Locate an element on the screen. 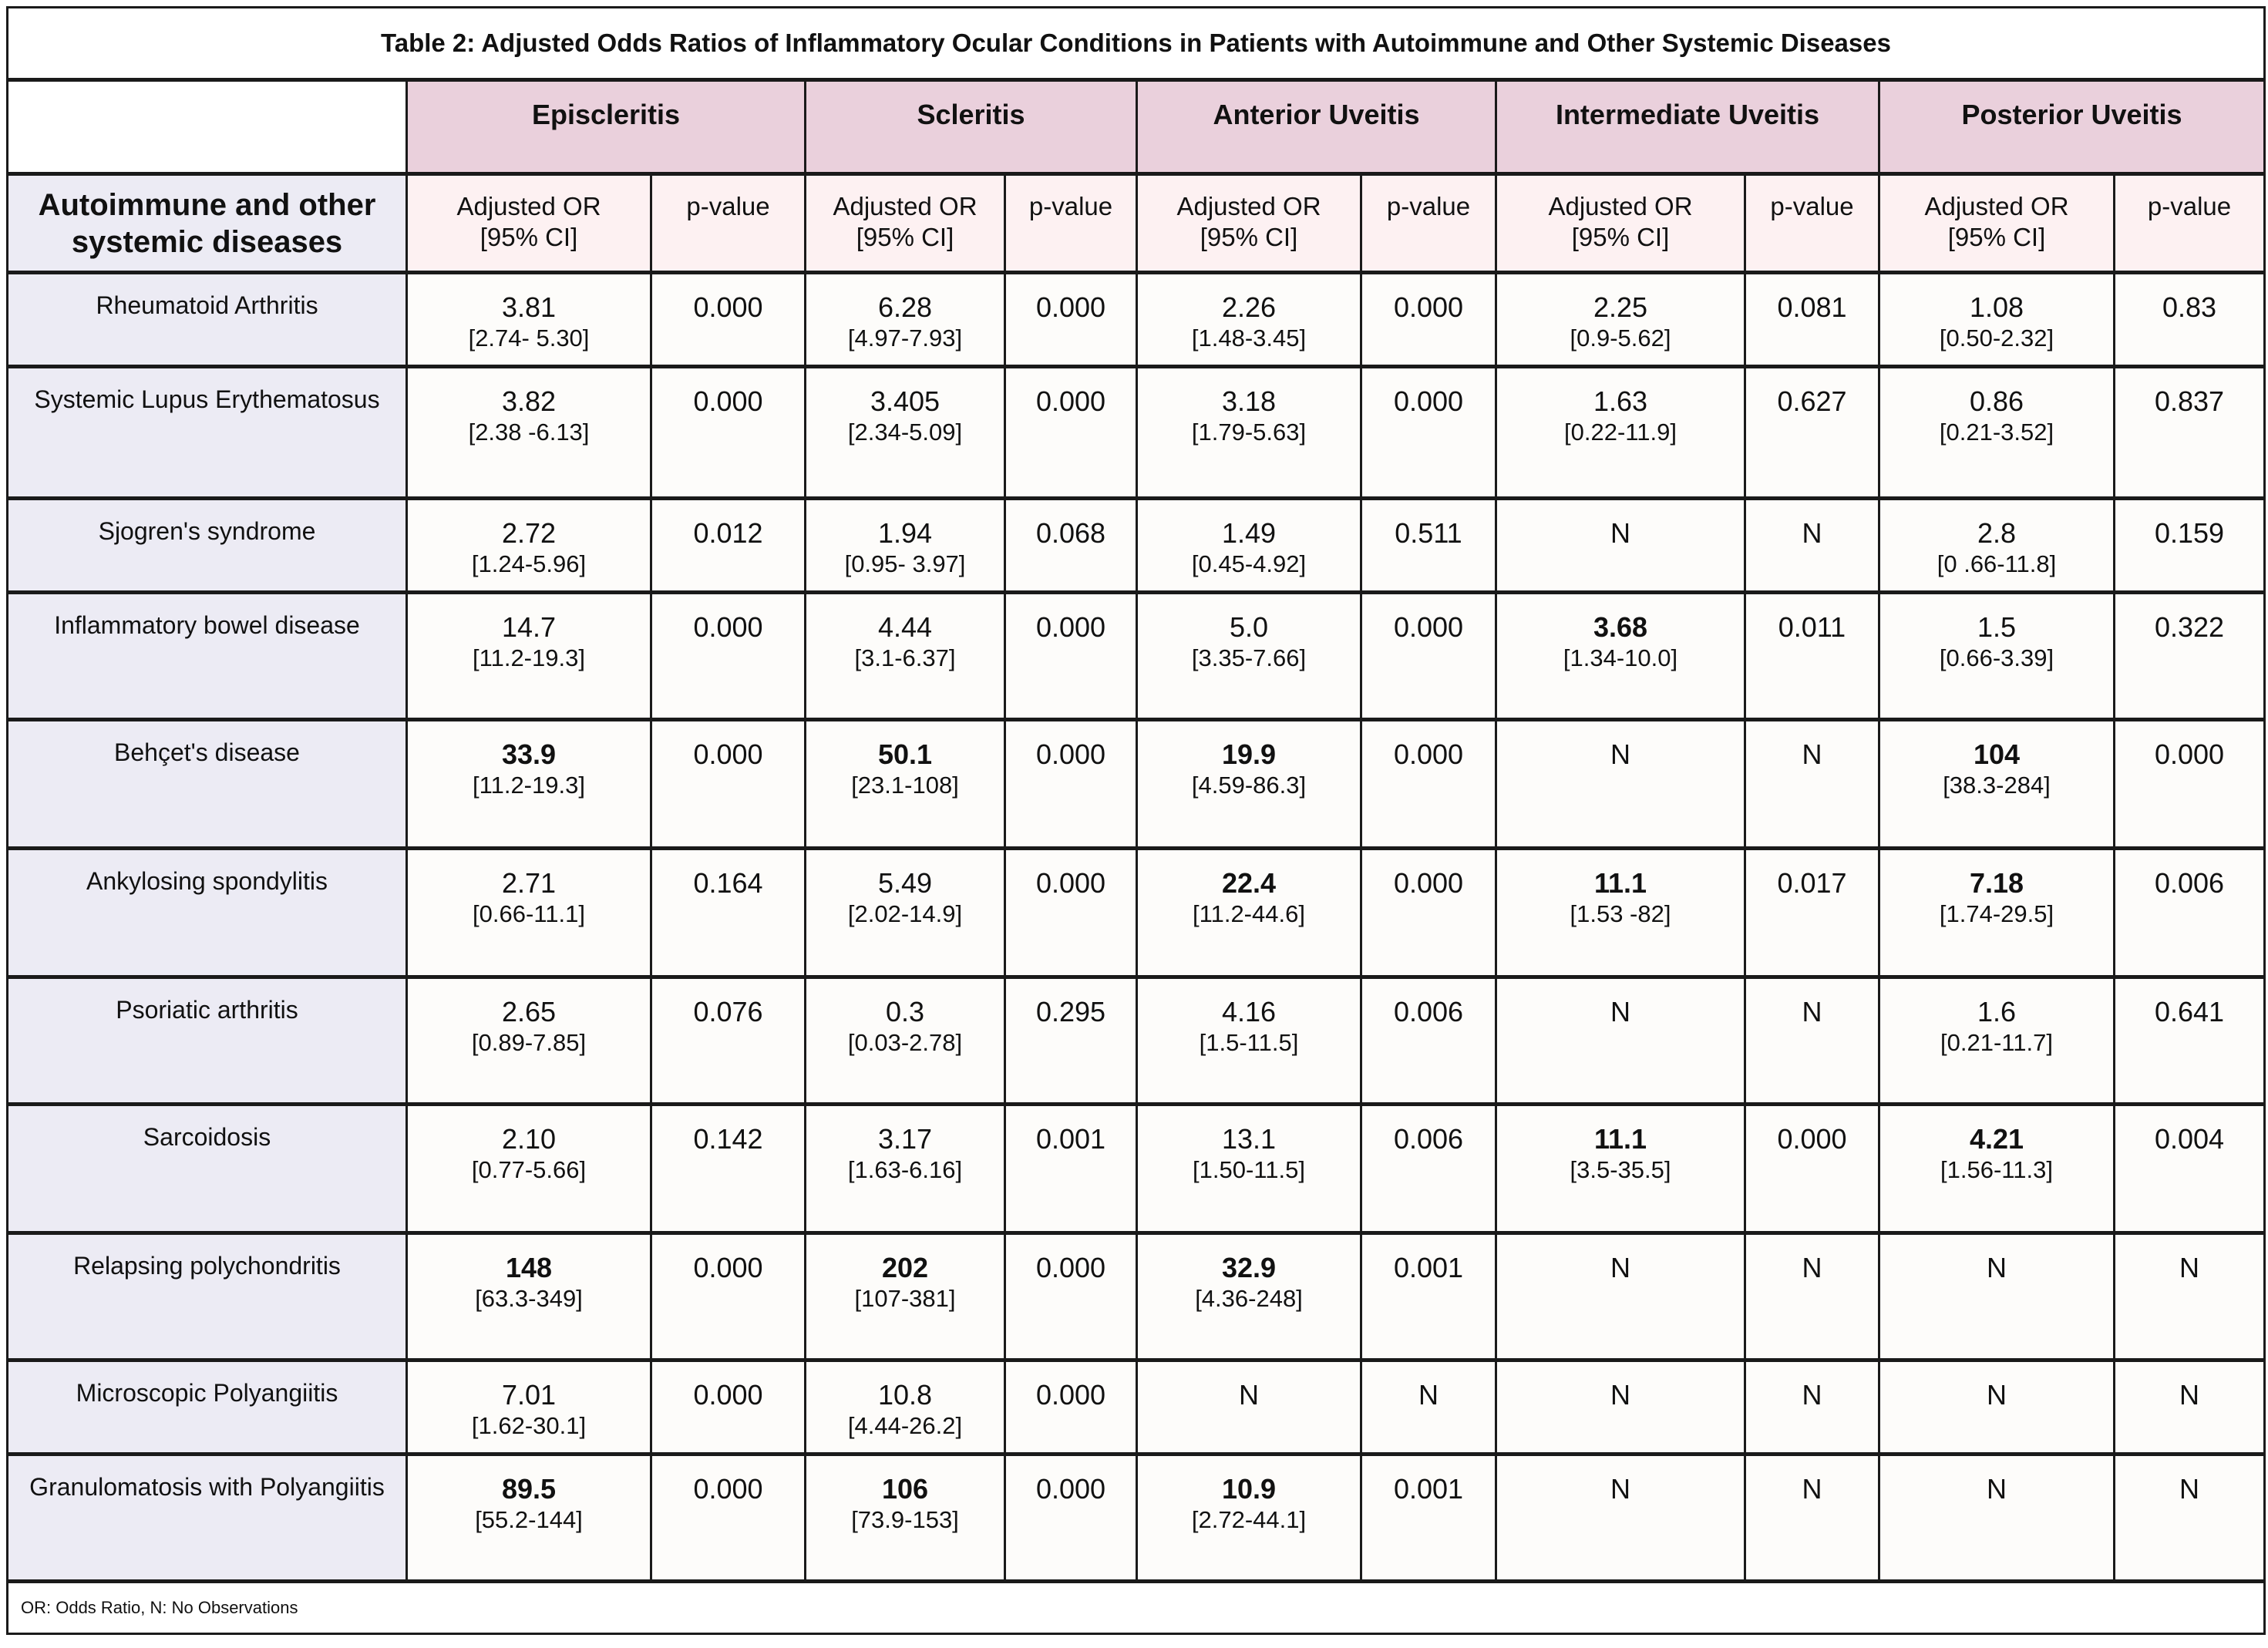  p-value-cell: 0.076 is located at coordinates (728, 1040).